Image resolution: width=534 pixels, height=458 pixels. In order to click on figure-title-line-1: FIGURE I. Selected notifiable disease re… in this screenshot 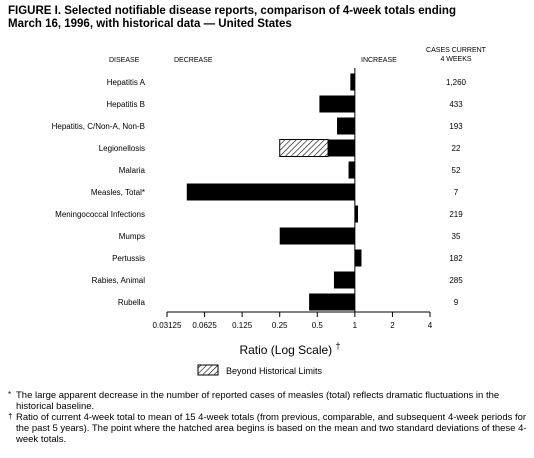, I will do `click(232, 11)`.